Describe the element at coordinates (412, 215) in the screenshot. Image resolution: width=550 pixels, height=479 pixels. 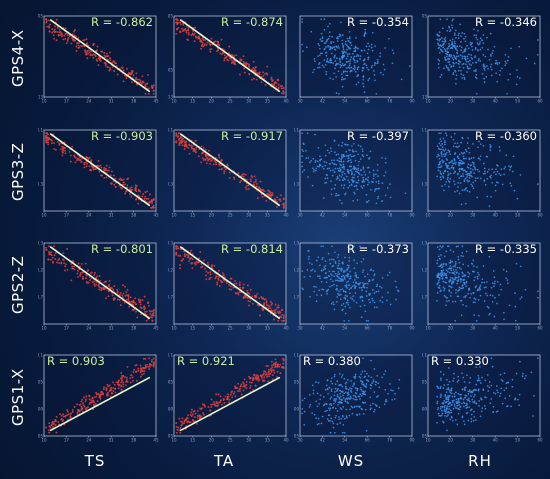
I see `x-tick-label: 90` at that location.